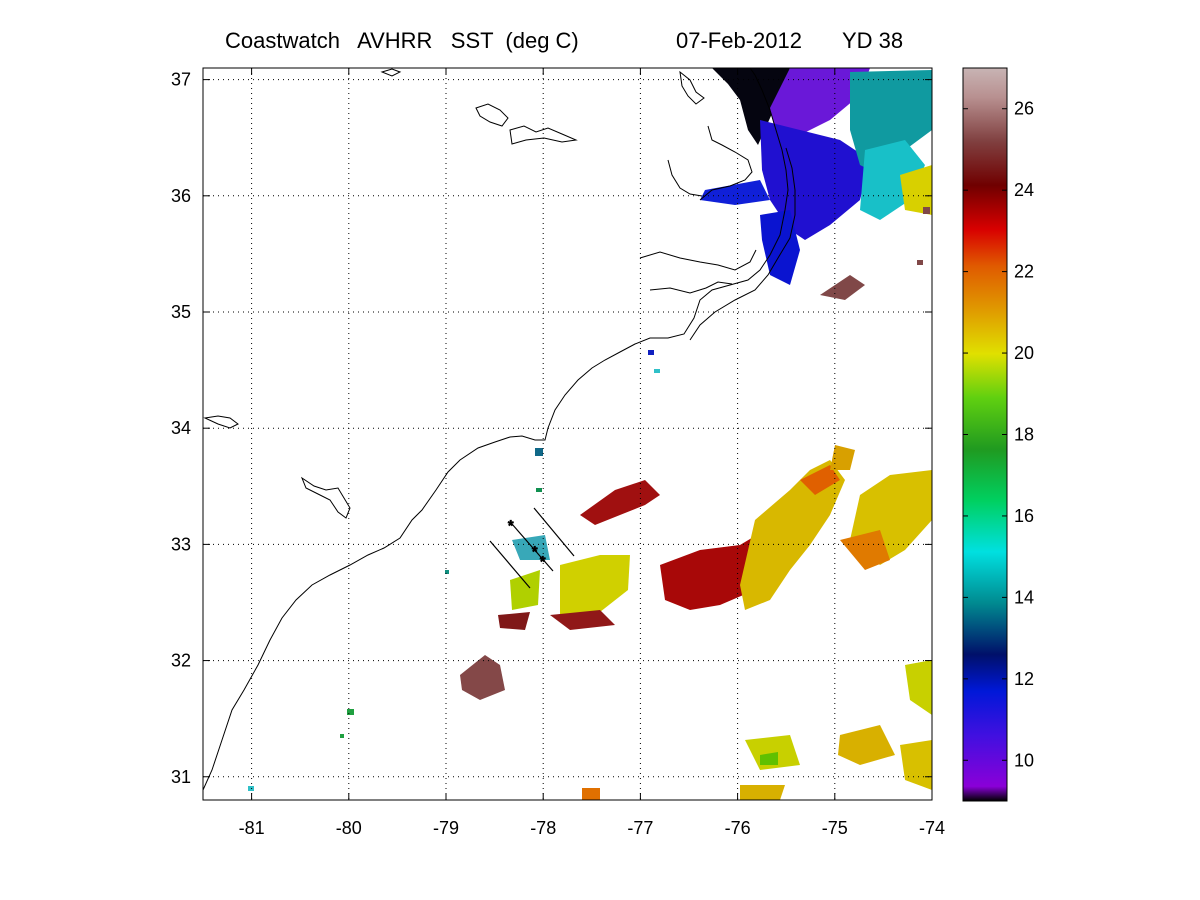 The width and height of the screenshot is (1200, 900). I want to click on lon-tick-label: -79, so click(446, 828).